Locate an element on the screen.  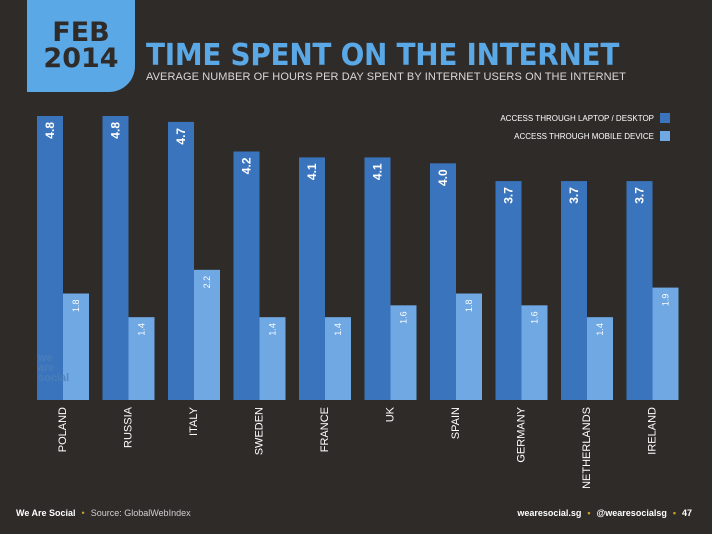
bar-russia-mobile is located at coordinates (141, 358).